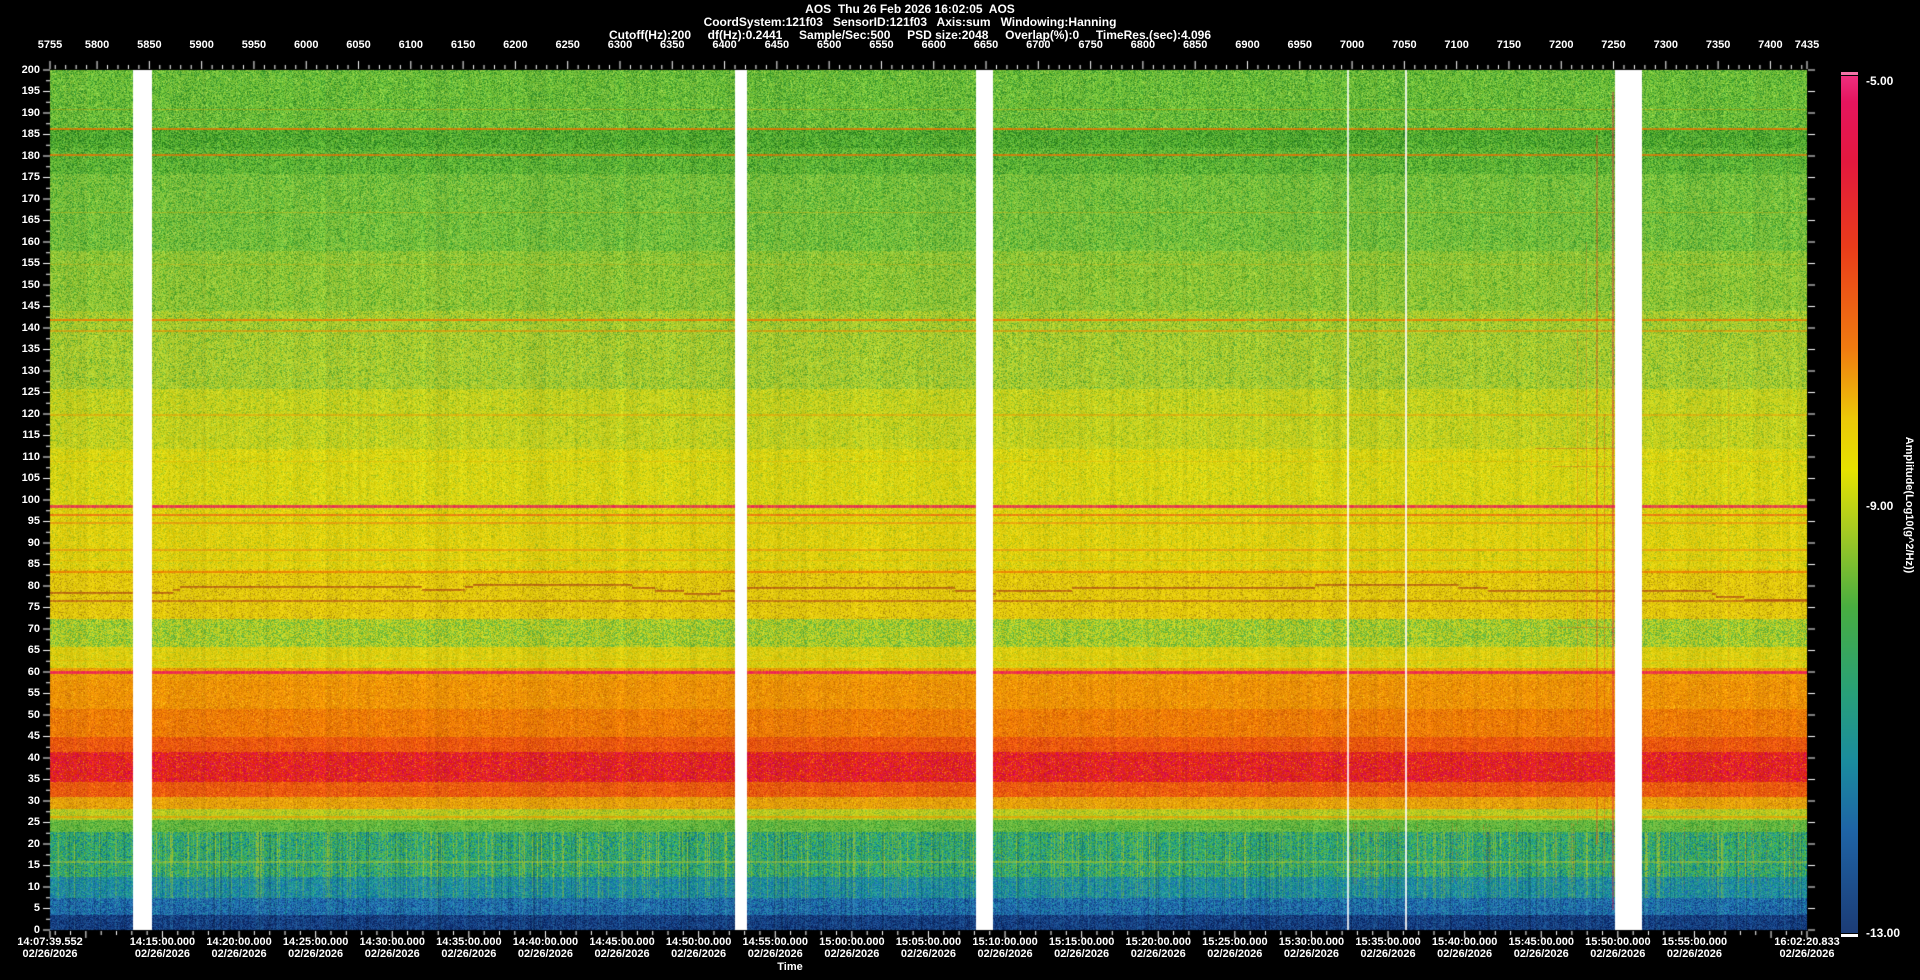 This screenshot has width=1920, height=980. Describe the element at coordinates (30, 134) in the screenshot. I see `frequency-tick-label: 185` at that location.